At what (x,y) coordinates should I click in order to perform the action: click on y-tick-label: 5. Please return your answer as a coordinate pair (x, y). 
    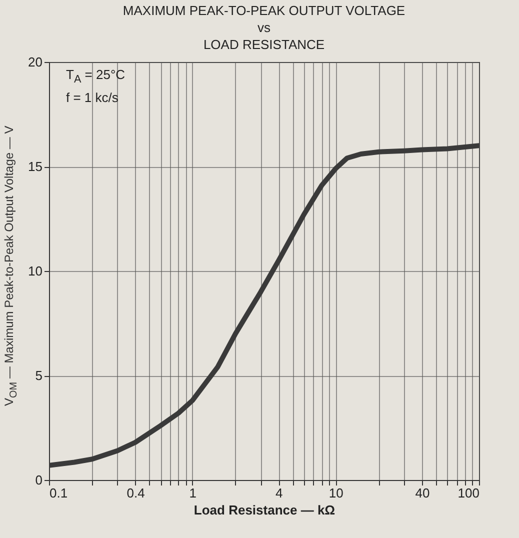
    Looking at the image, I should click on (38, 375).